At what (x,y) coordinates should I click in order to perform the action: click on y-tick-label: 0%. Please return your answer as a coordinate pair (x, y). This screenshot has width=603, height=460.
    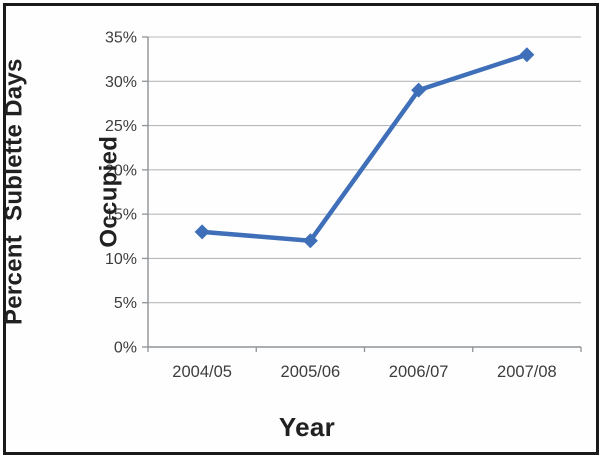
    Looking at the image, I should click on (125, 348).